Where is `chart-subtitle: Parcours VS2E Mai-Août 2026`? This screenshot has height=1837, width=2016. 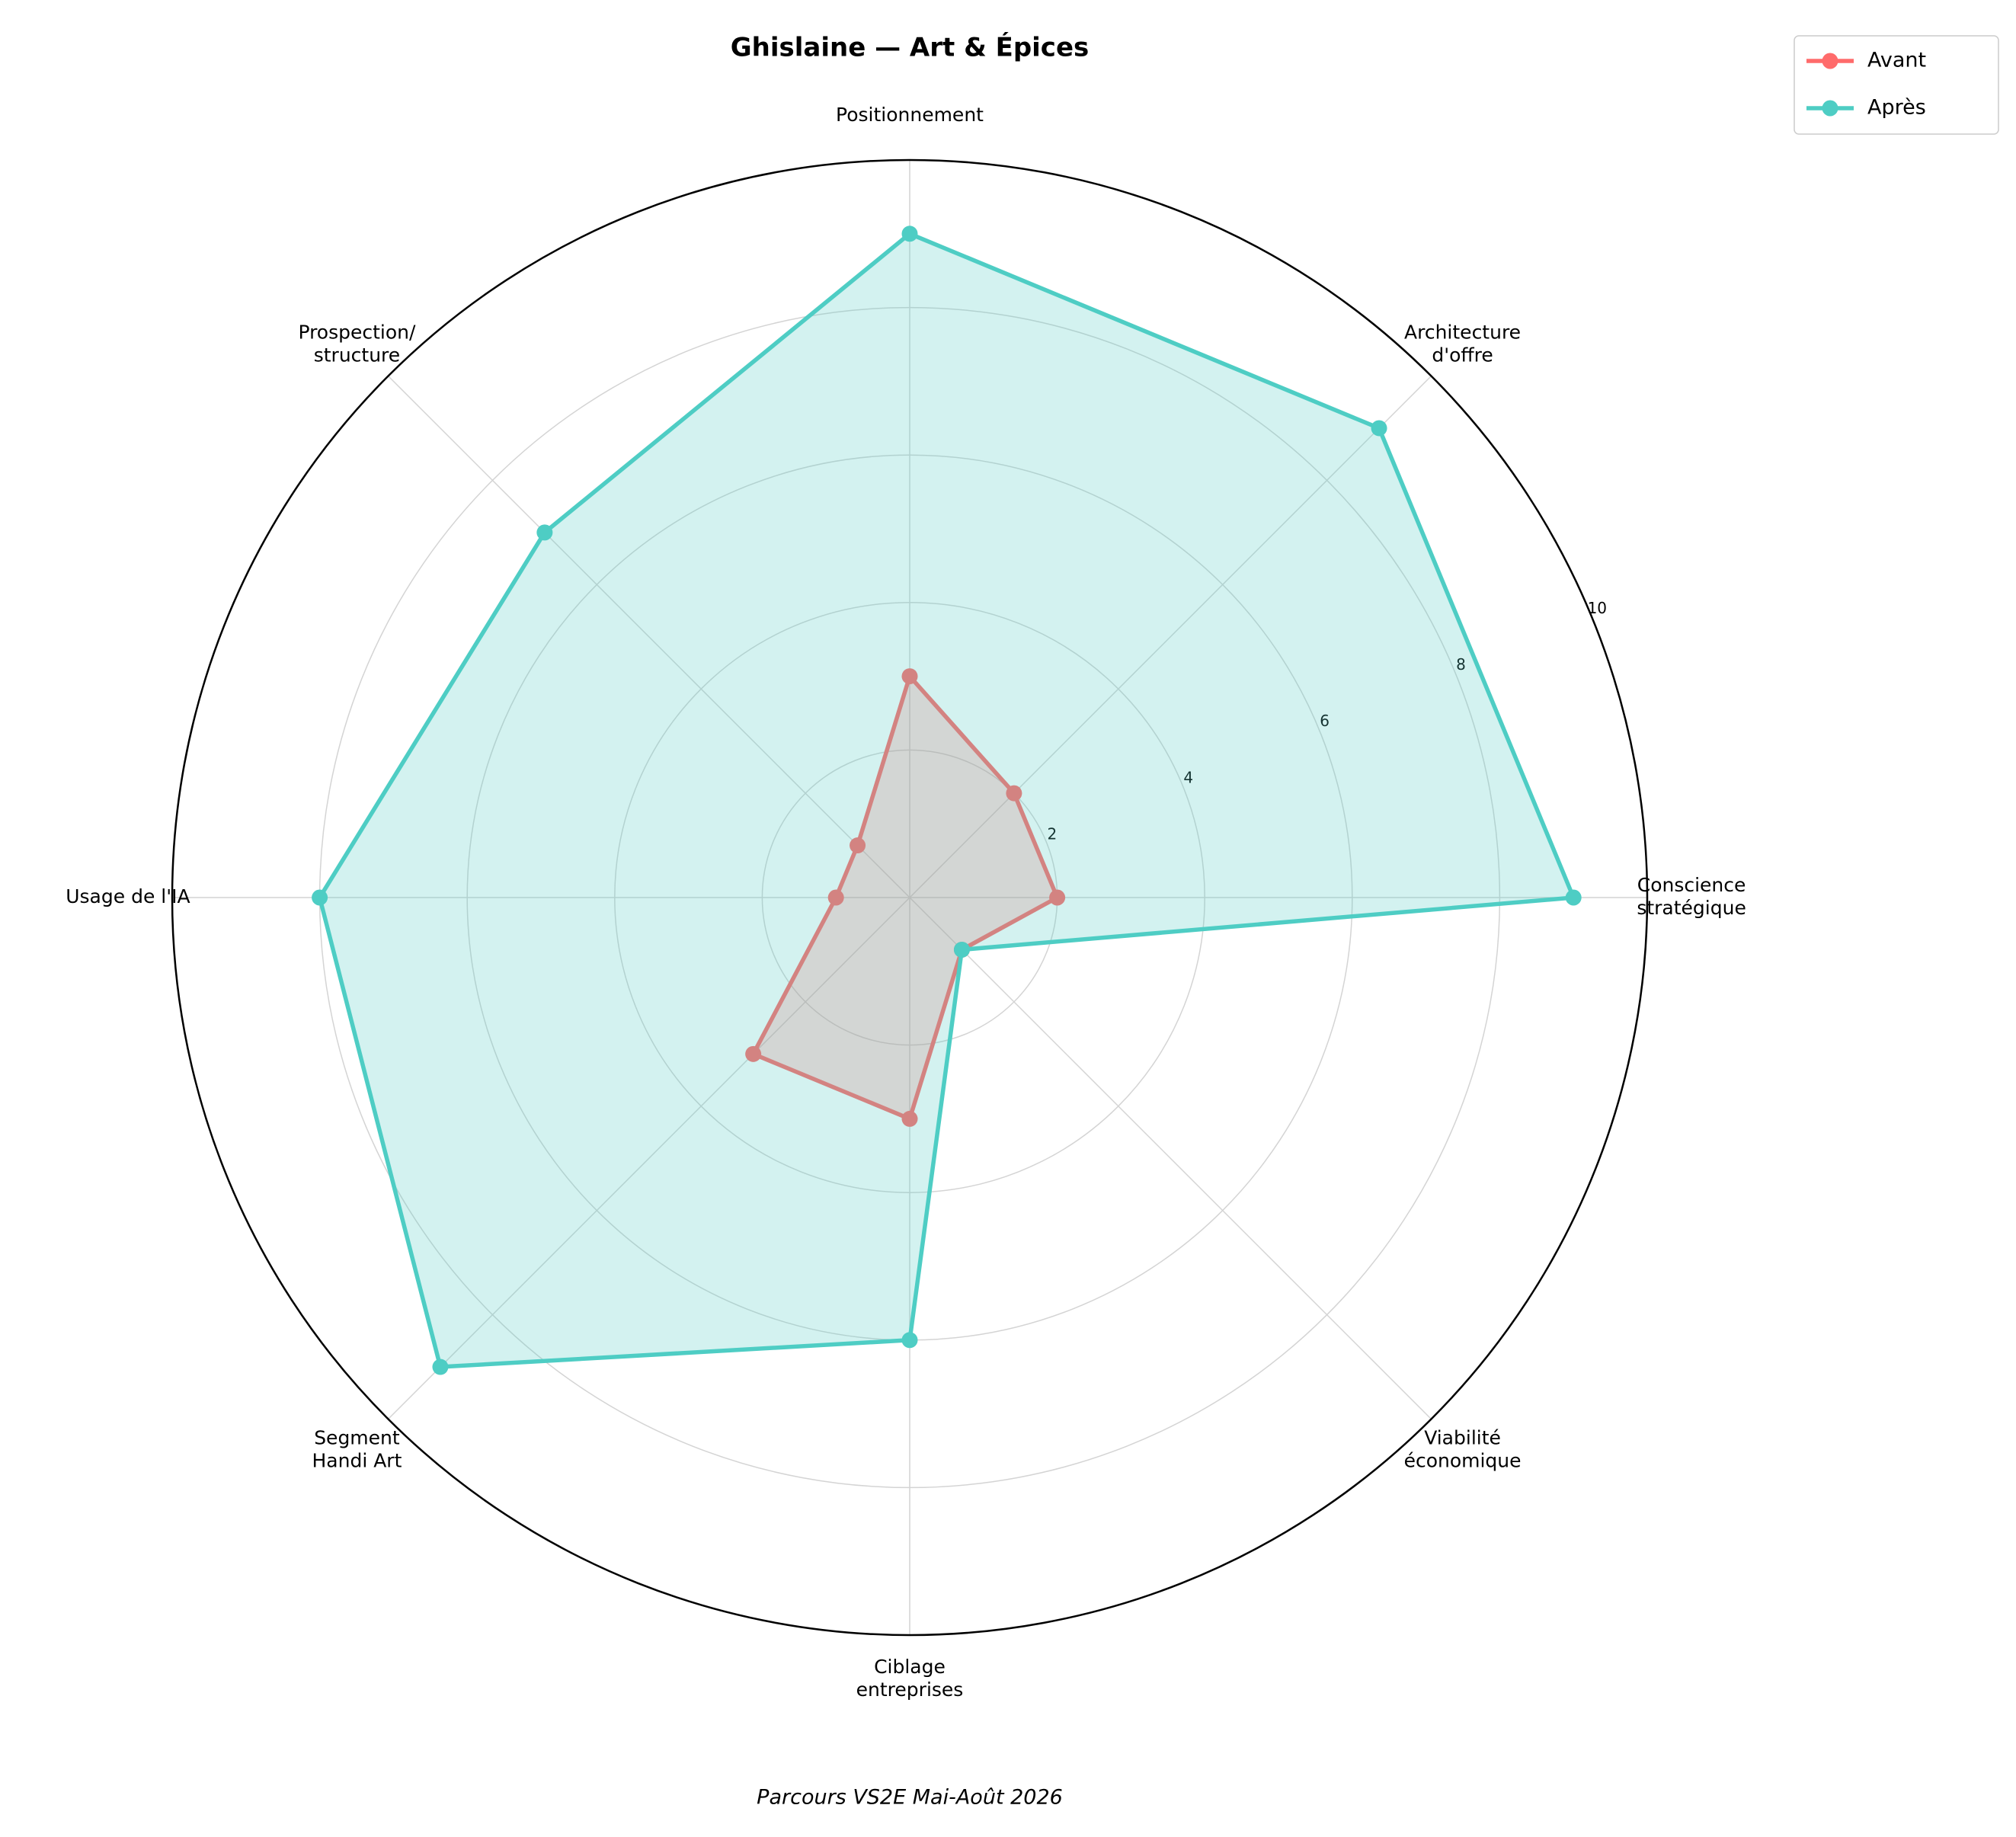
chart-subtitle: Parcours VS2E Mai-Août 2026 is located at coordinates (910, 1798).